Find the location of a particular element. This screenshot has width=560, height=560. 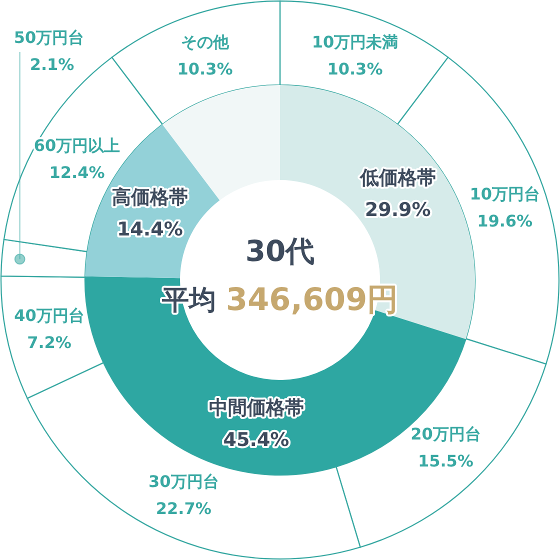

data-label: 14.4% is located at coordinates (149, 229).